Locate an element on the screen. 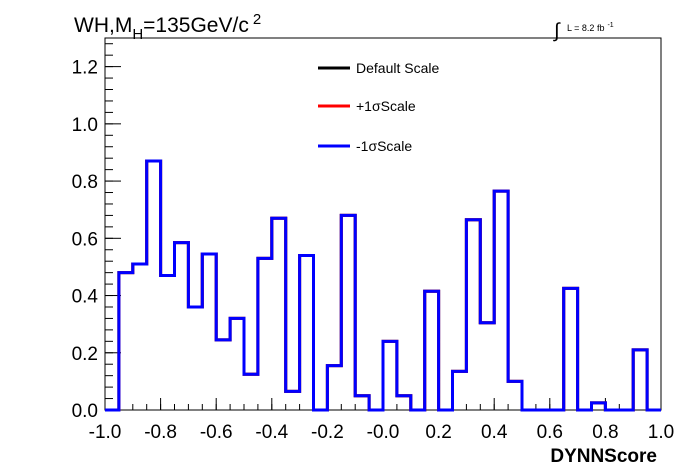 The width and height of the screenshot is (696, 472). chart-title-base: WH,M is located at coordinates (103, 25).